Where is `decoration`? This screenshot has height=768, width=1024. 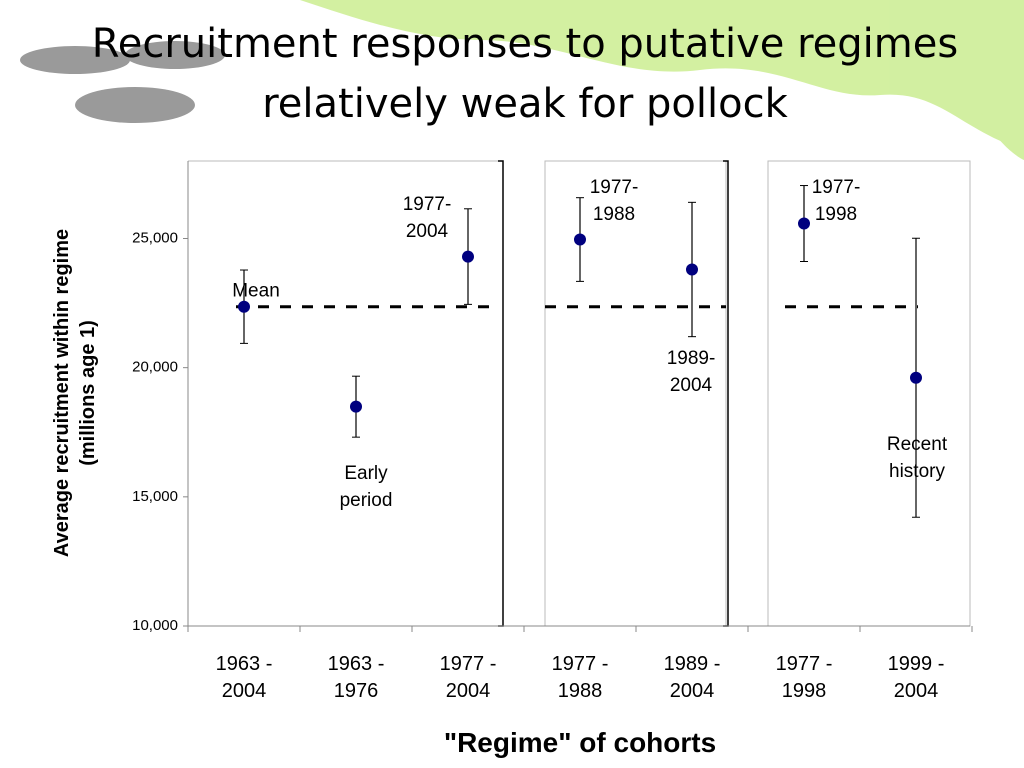 decoration is located at coordinates (662, 80).